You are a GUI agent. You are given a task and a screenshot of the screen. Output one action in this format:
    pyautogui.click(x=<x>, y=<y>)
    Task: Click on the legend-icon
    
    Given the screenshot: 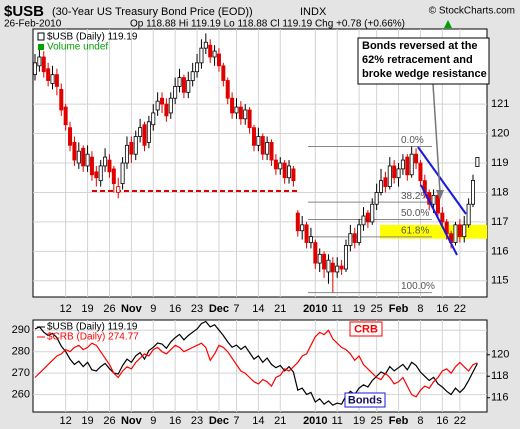 What is the action you would take?
    pyautogui.click(x=41, y=47)
    